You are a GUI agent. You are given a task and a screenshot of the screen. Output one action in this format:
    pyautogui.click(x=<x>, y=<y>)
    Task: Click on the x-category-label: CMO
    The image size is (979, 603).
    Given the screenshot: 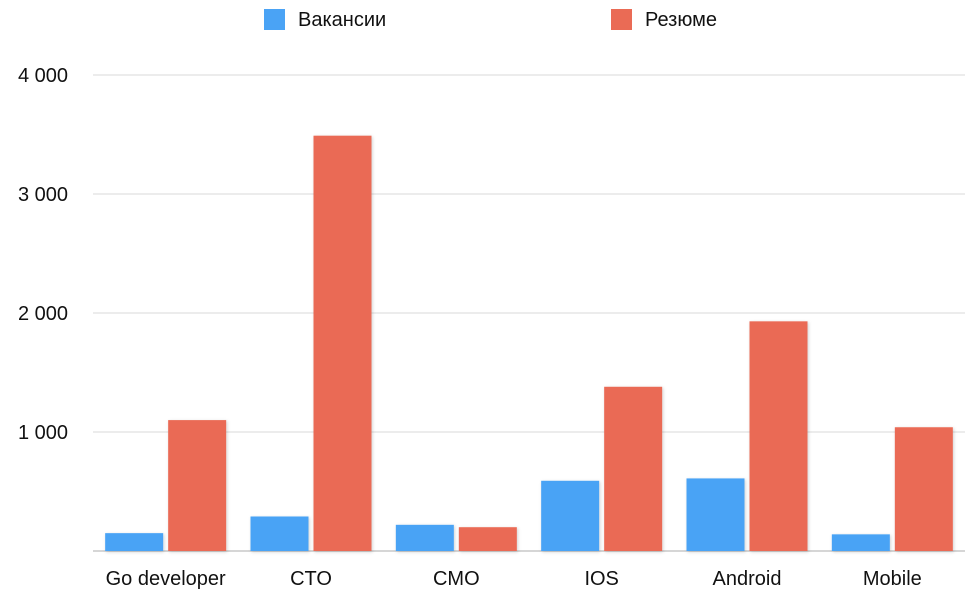 What is the action you would take?
    pyautogui.click(x=456, y=579)
    